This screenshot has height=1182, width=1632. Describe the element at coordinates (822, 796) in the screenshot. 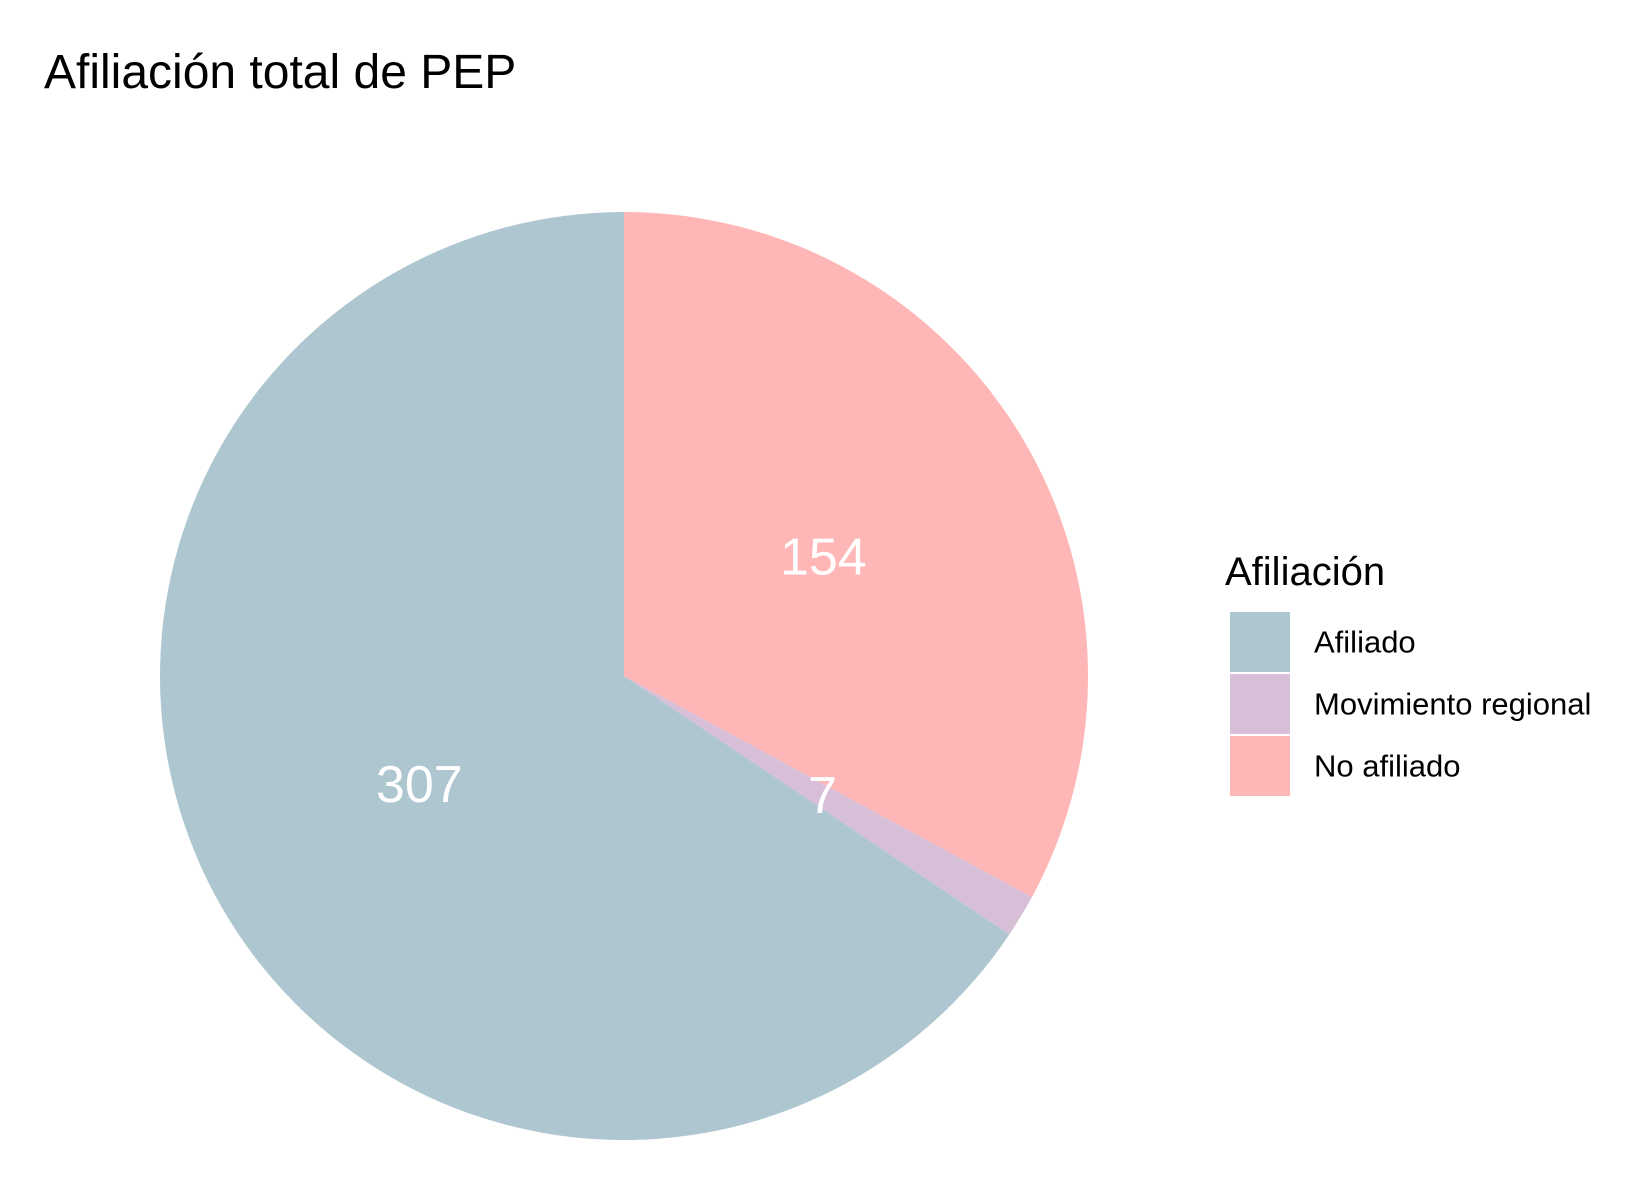

I see `slice-label-movimiento-regional: 7` at that location.